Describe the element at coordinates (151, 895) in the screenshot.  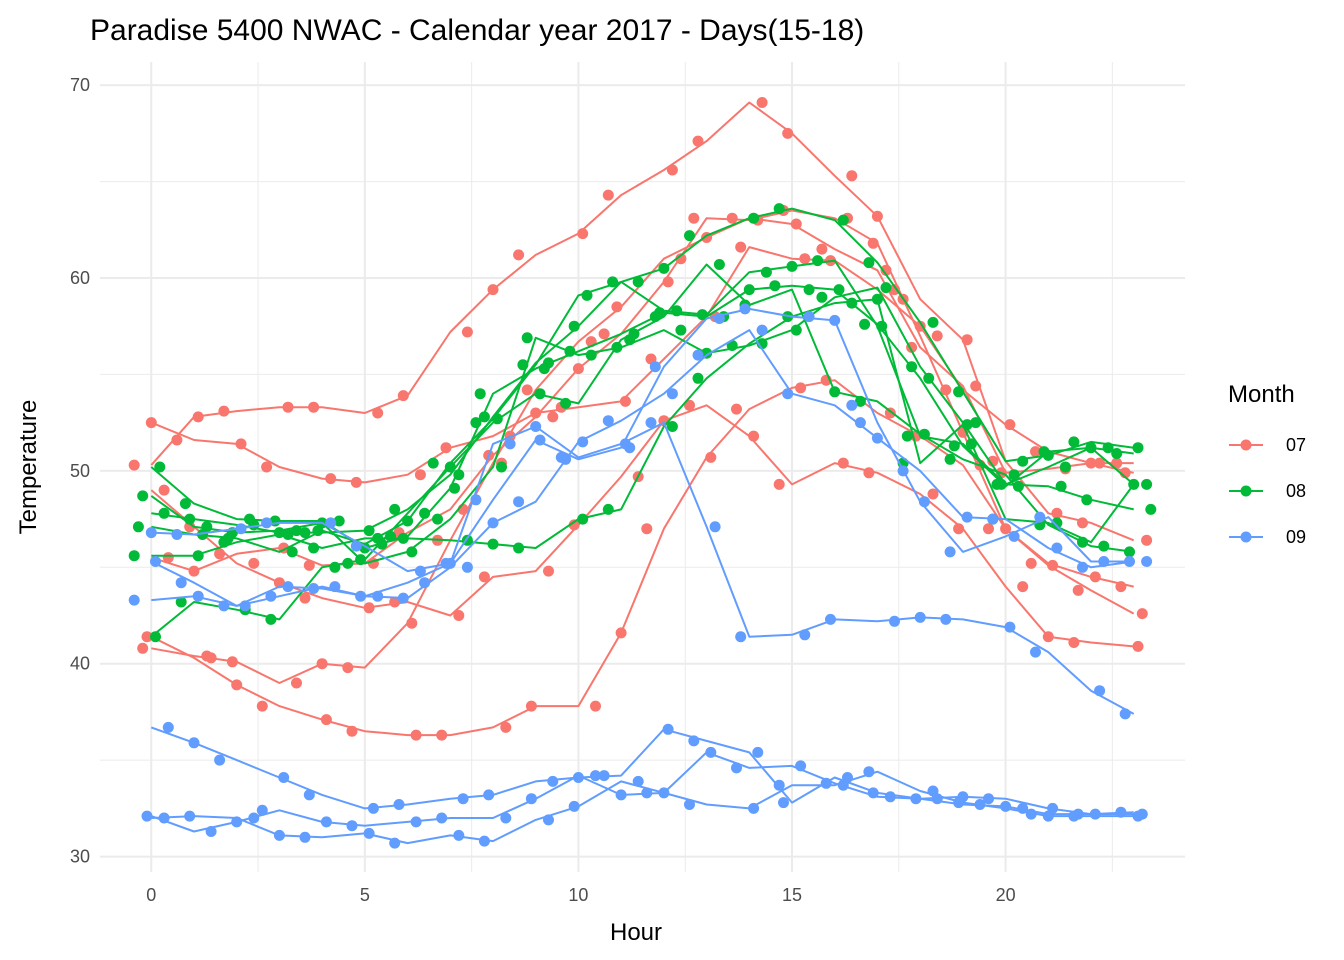
I see `x-tick-label: 0` at that location.